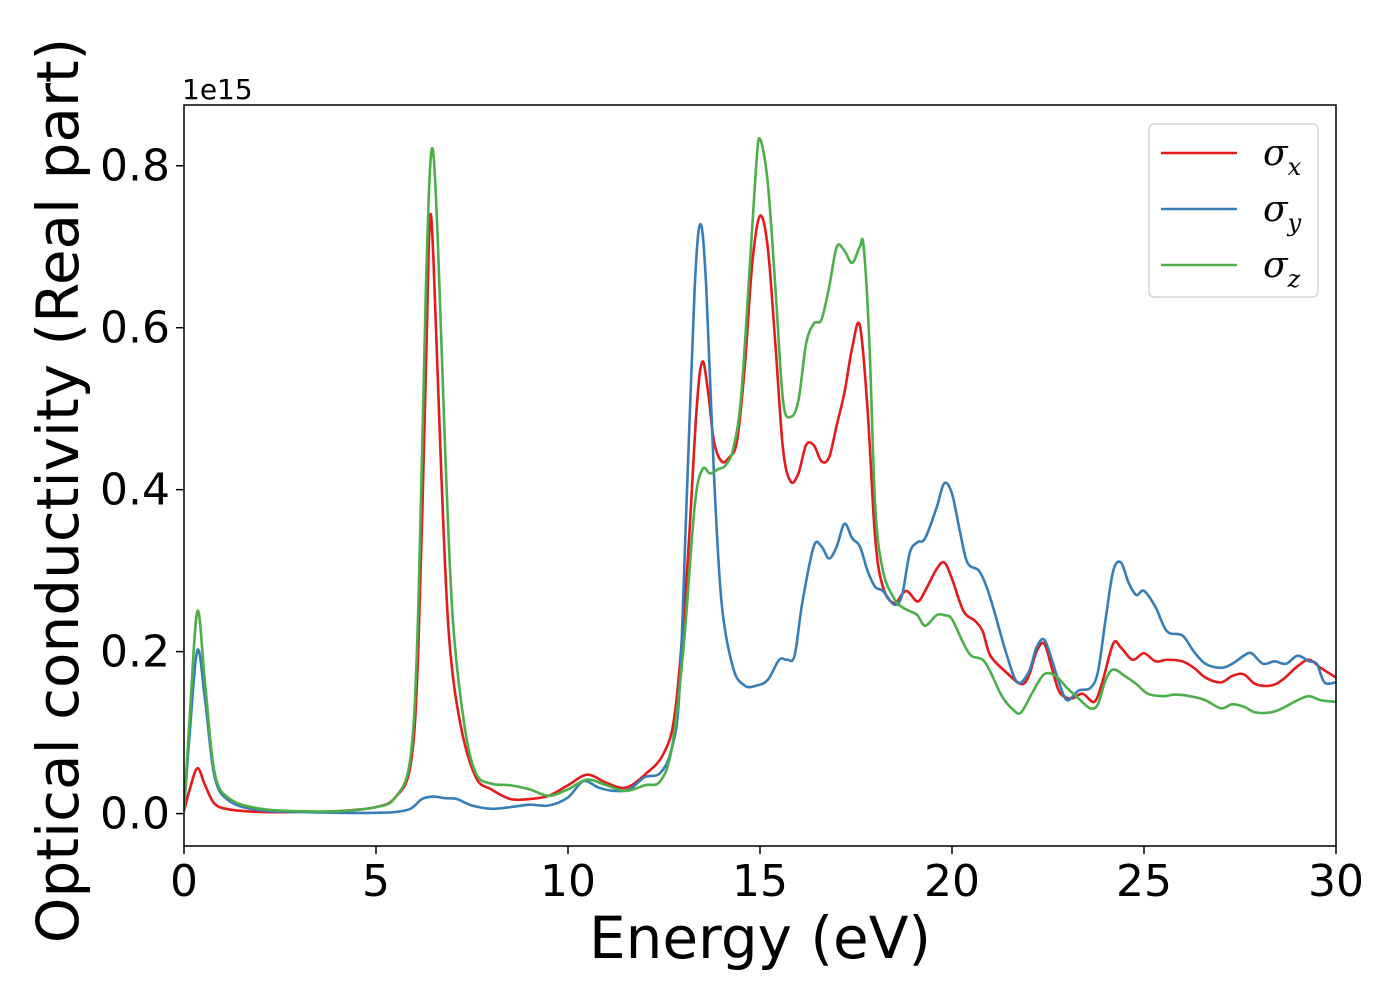  I want to click on y-tick-label: 0.8, so click(135, 166).